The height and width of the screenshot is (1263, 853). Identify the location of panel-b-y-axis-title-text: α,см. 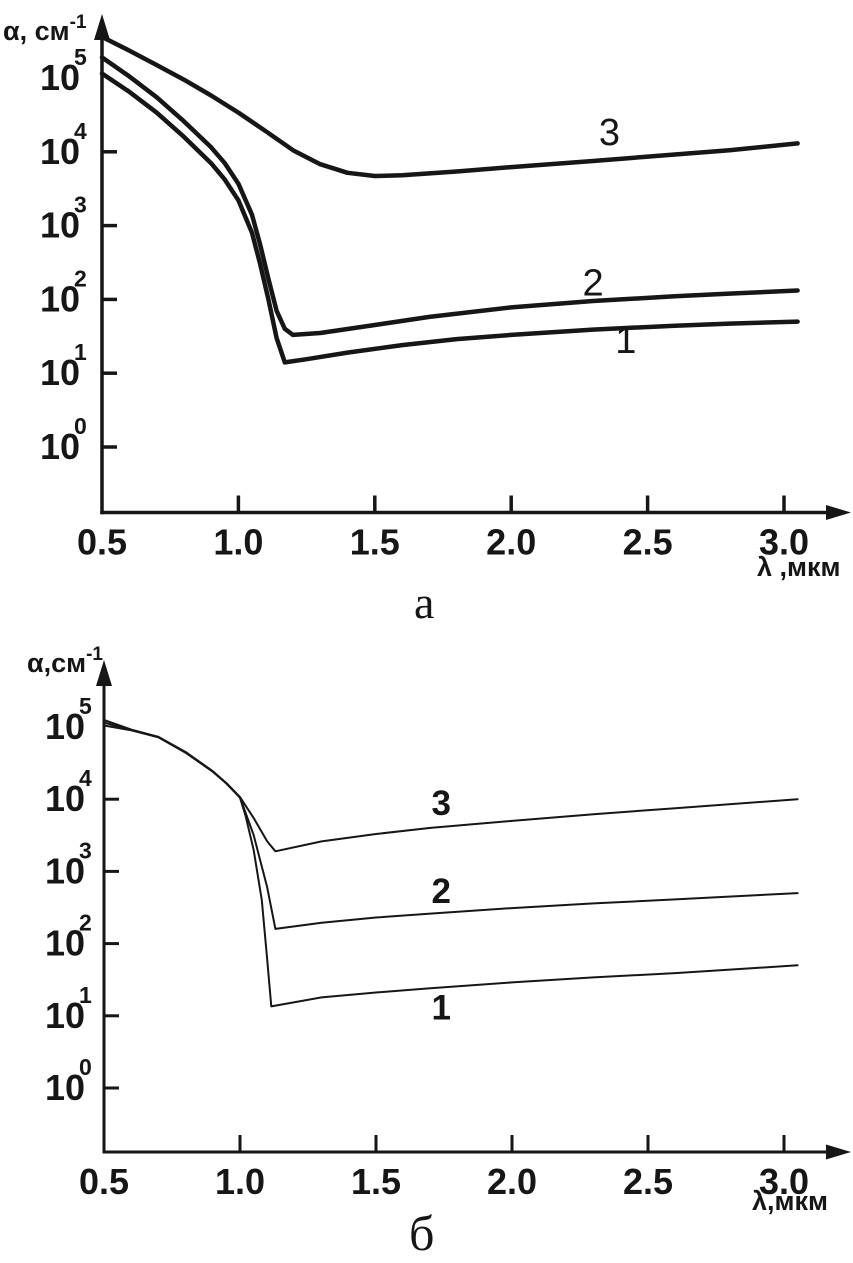
(57, 663).